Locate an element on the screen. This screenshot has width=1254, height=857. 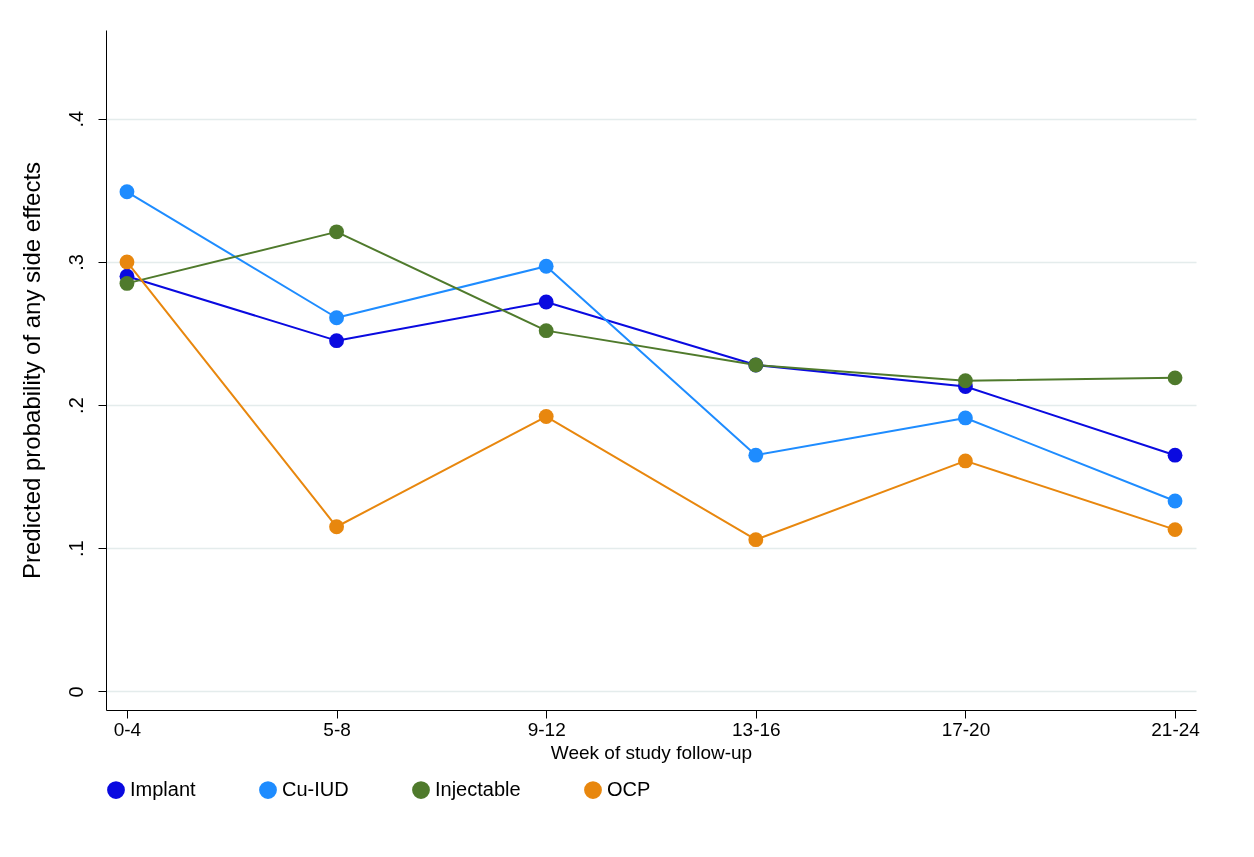
x-tick-label: 0-4 is located at coordinates (127, 729).